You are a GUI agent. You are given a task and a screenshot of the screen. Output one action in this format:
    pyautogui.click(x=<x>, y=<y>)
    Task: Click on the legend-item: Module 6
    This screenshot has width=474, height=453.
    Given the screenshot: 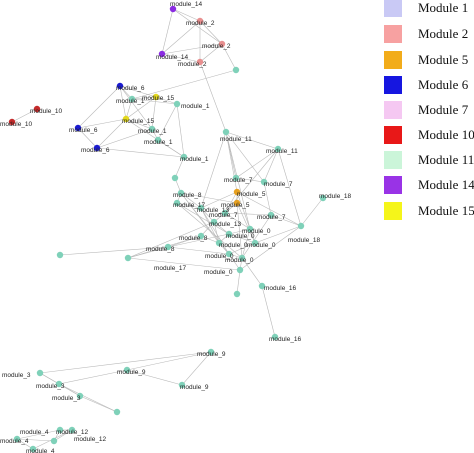 What is the action you would take?
    pyautogui.click(x=426, y=85)
    